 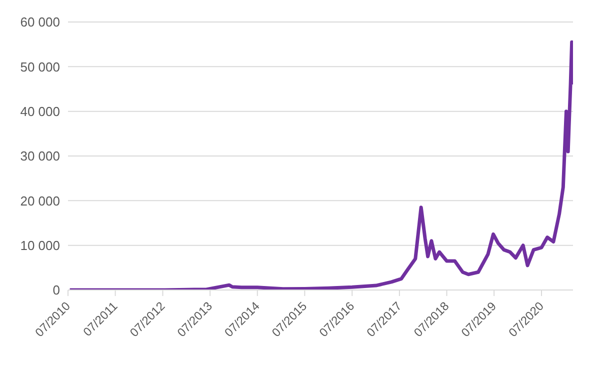 What do you see at coordinates (40, 111) in the screenshot?
I see `y-tick-label: 40 000` at bounding box center [40, 111].